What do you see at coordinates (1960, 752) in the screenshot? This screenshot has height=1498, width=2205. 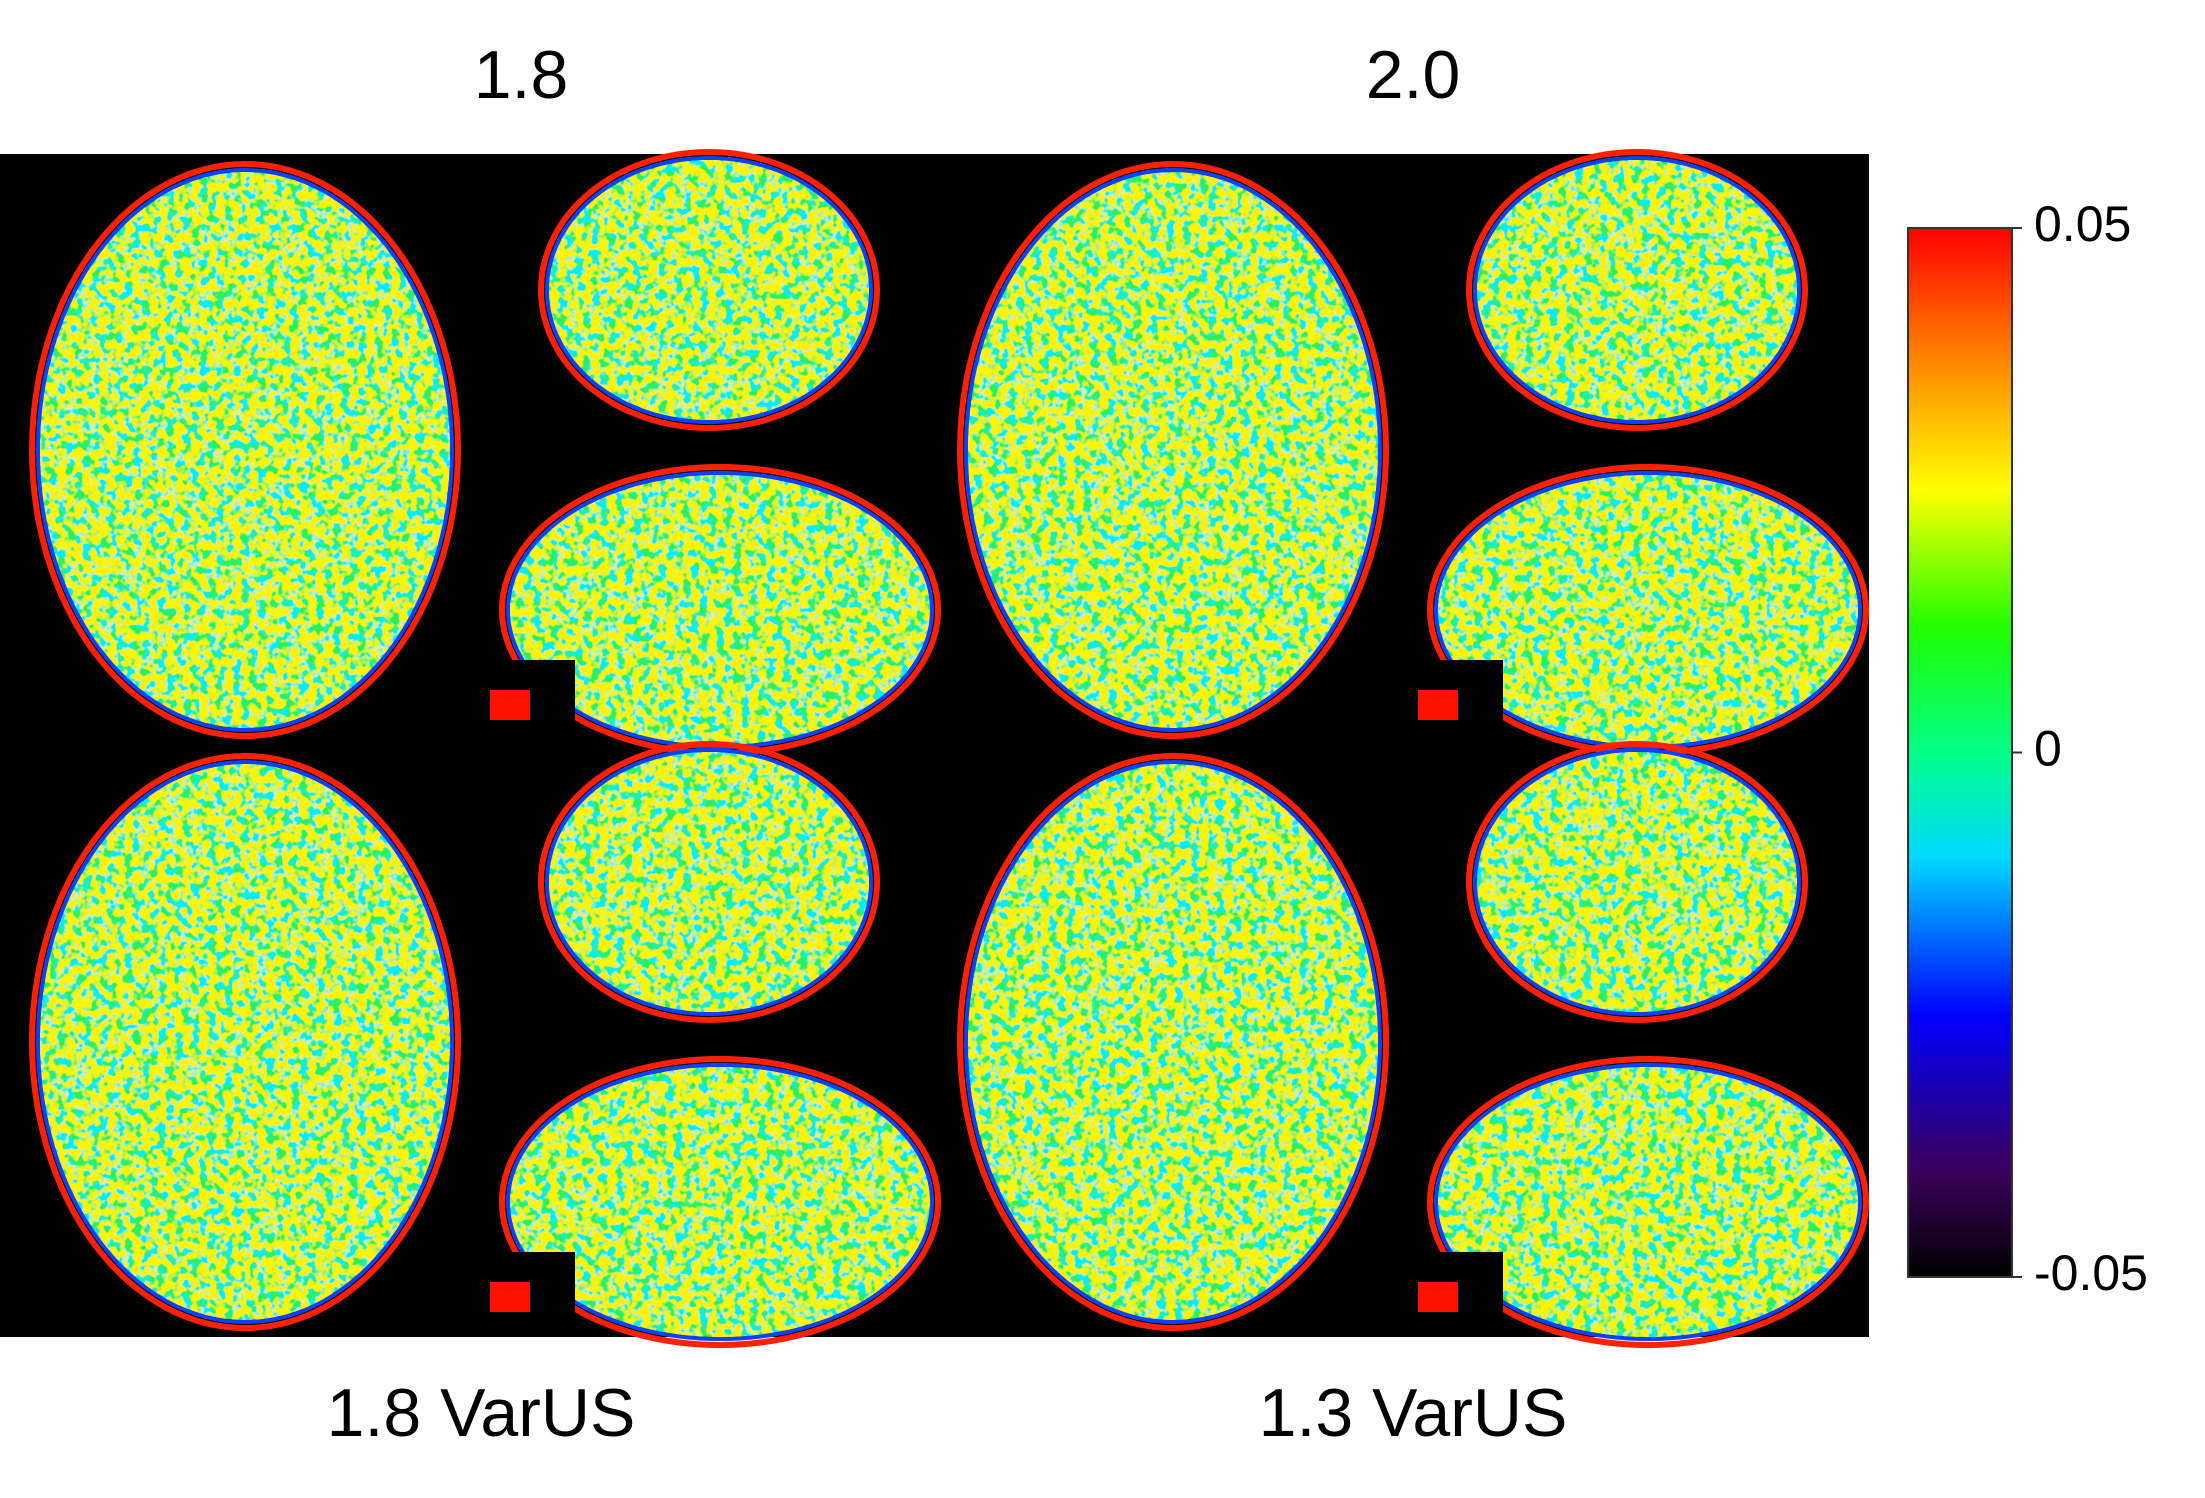 I see `colorbar` at bounding box center [1960, 752].